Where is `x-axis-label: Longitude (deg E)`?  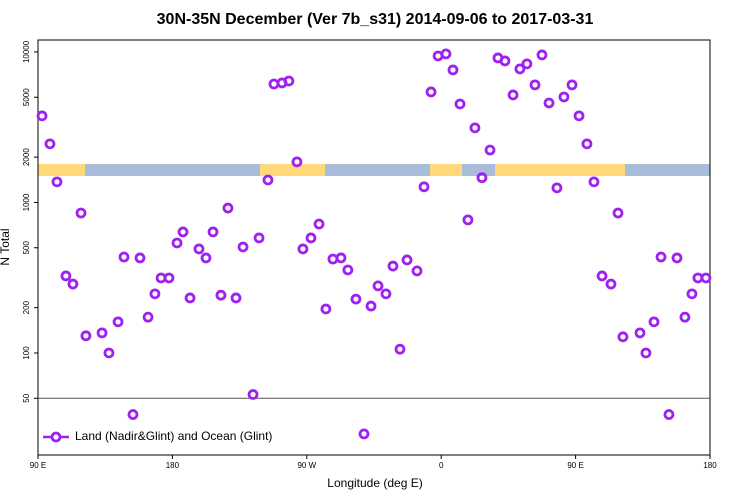
x-axis-label: Longitude (deg E) is located at coordinates (374, 483).